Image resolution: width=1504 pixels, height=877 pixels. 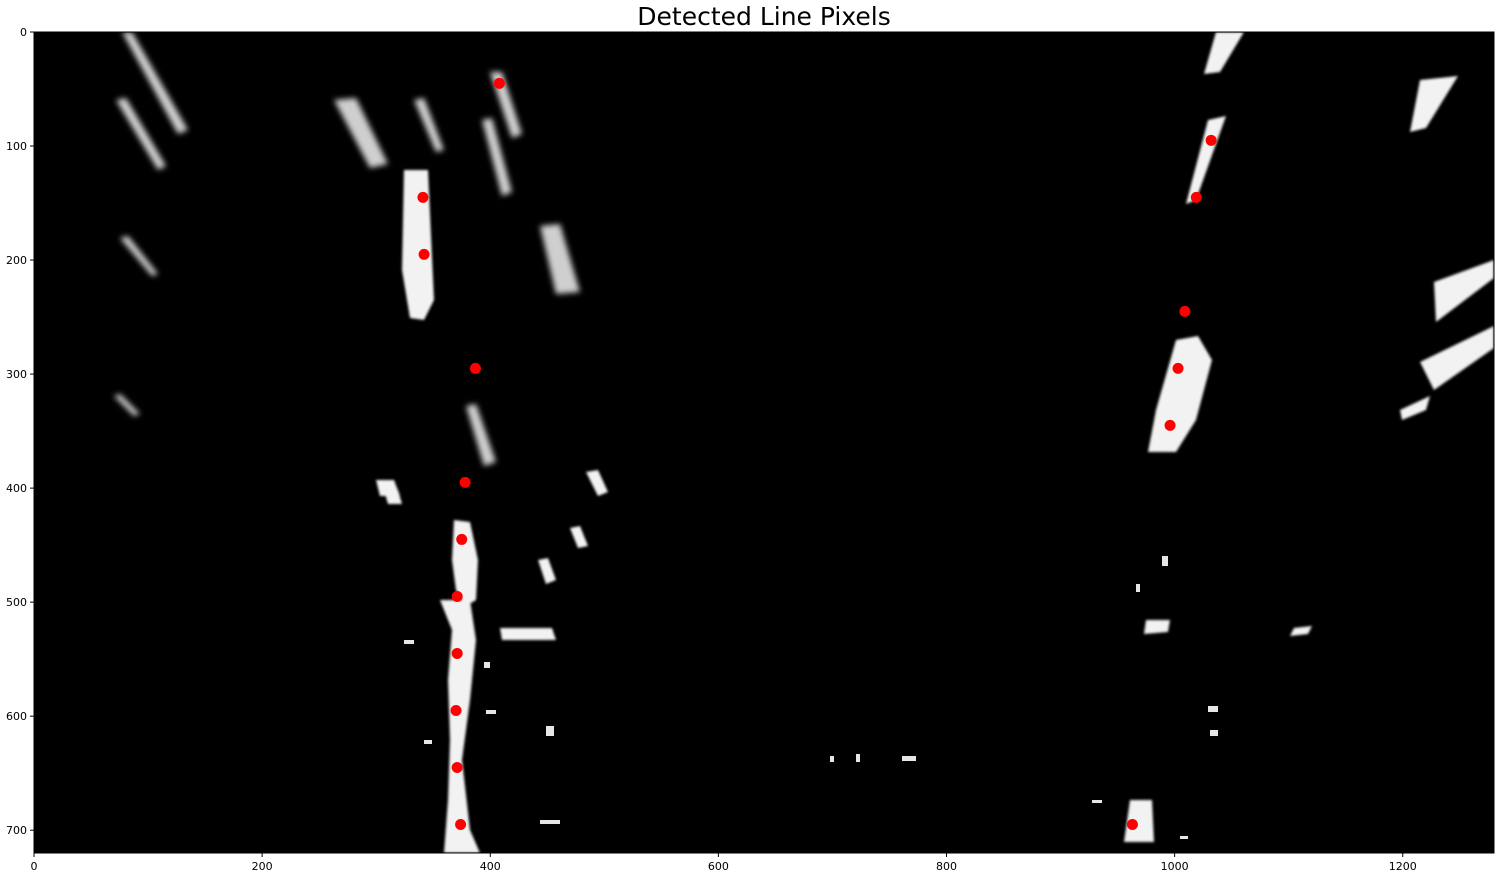 What do you see at coordinates (764, 16) in the screenshot?
I see `chart-title: Detected Line Pixels` at bounding box center [764, 16].